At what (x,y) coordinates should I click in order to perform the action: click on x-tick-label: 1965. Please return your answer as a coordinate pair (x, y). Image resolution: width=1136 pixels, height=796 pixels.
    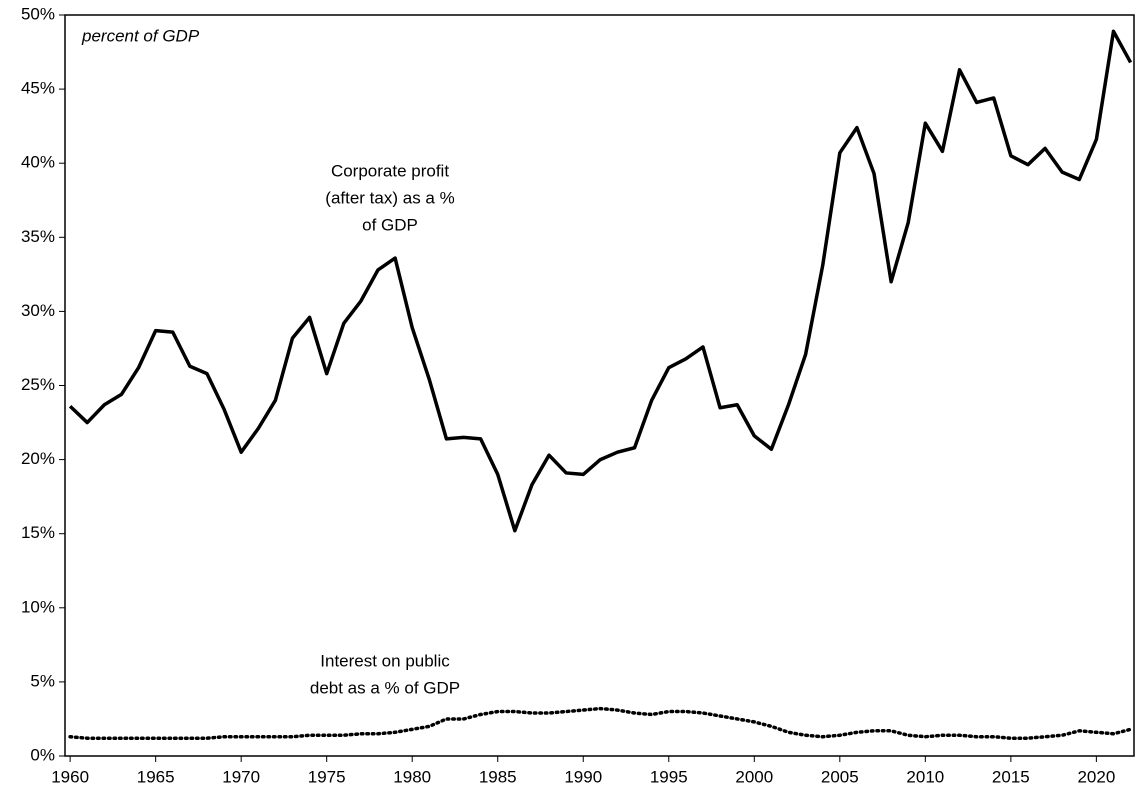
    Looking at the image, I should click on (156, 776).